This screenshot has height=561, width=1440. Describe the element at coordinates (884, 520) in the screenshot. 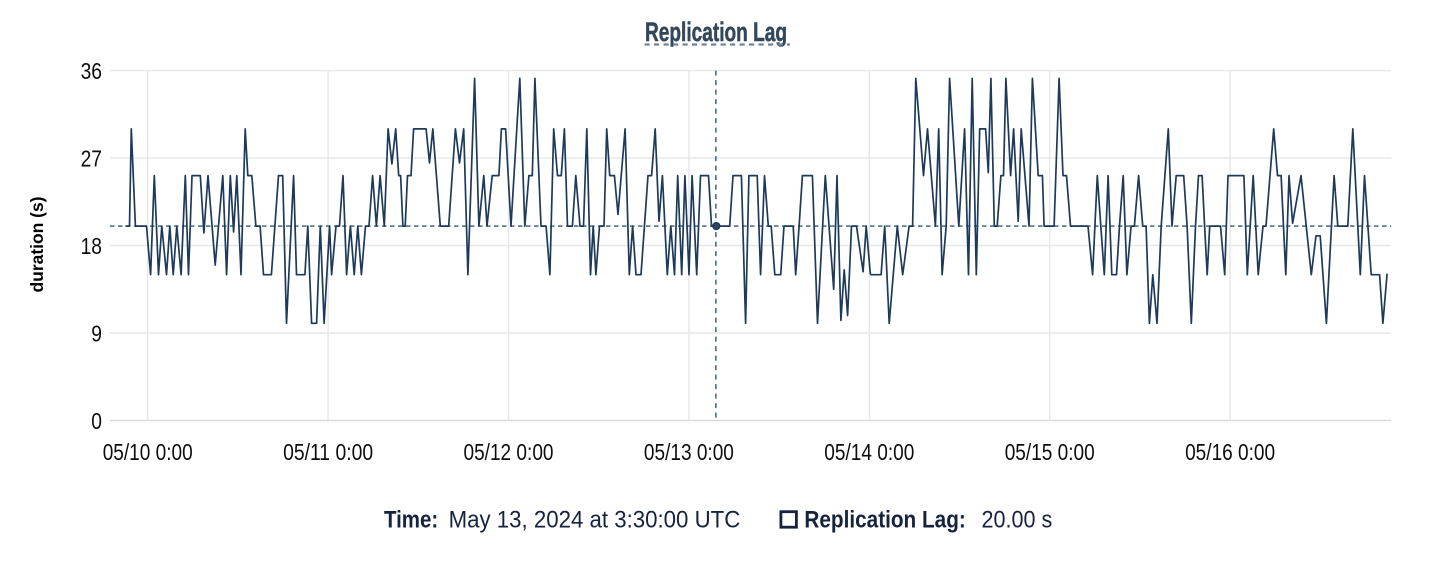

I see `svg-text: Replication Lag:` at that location.